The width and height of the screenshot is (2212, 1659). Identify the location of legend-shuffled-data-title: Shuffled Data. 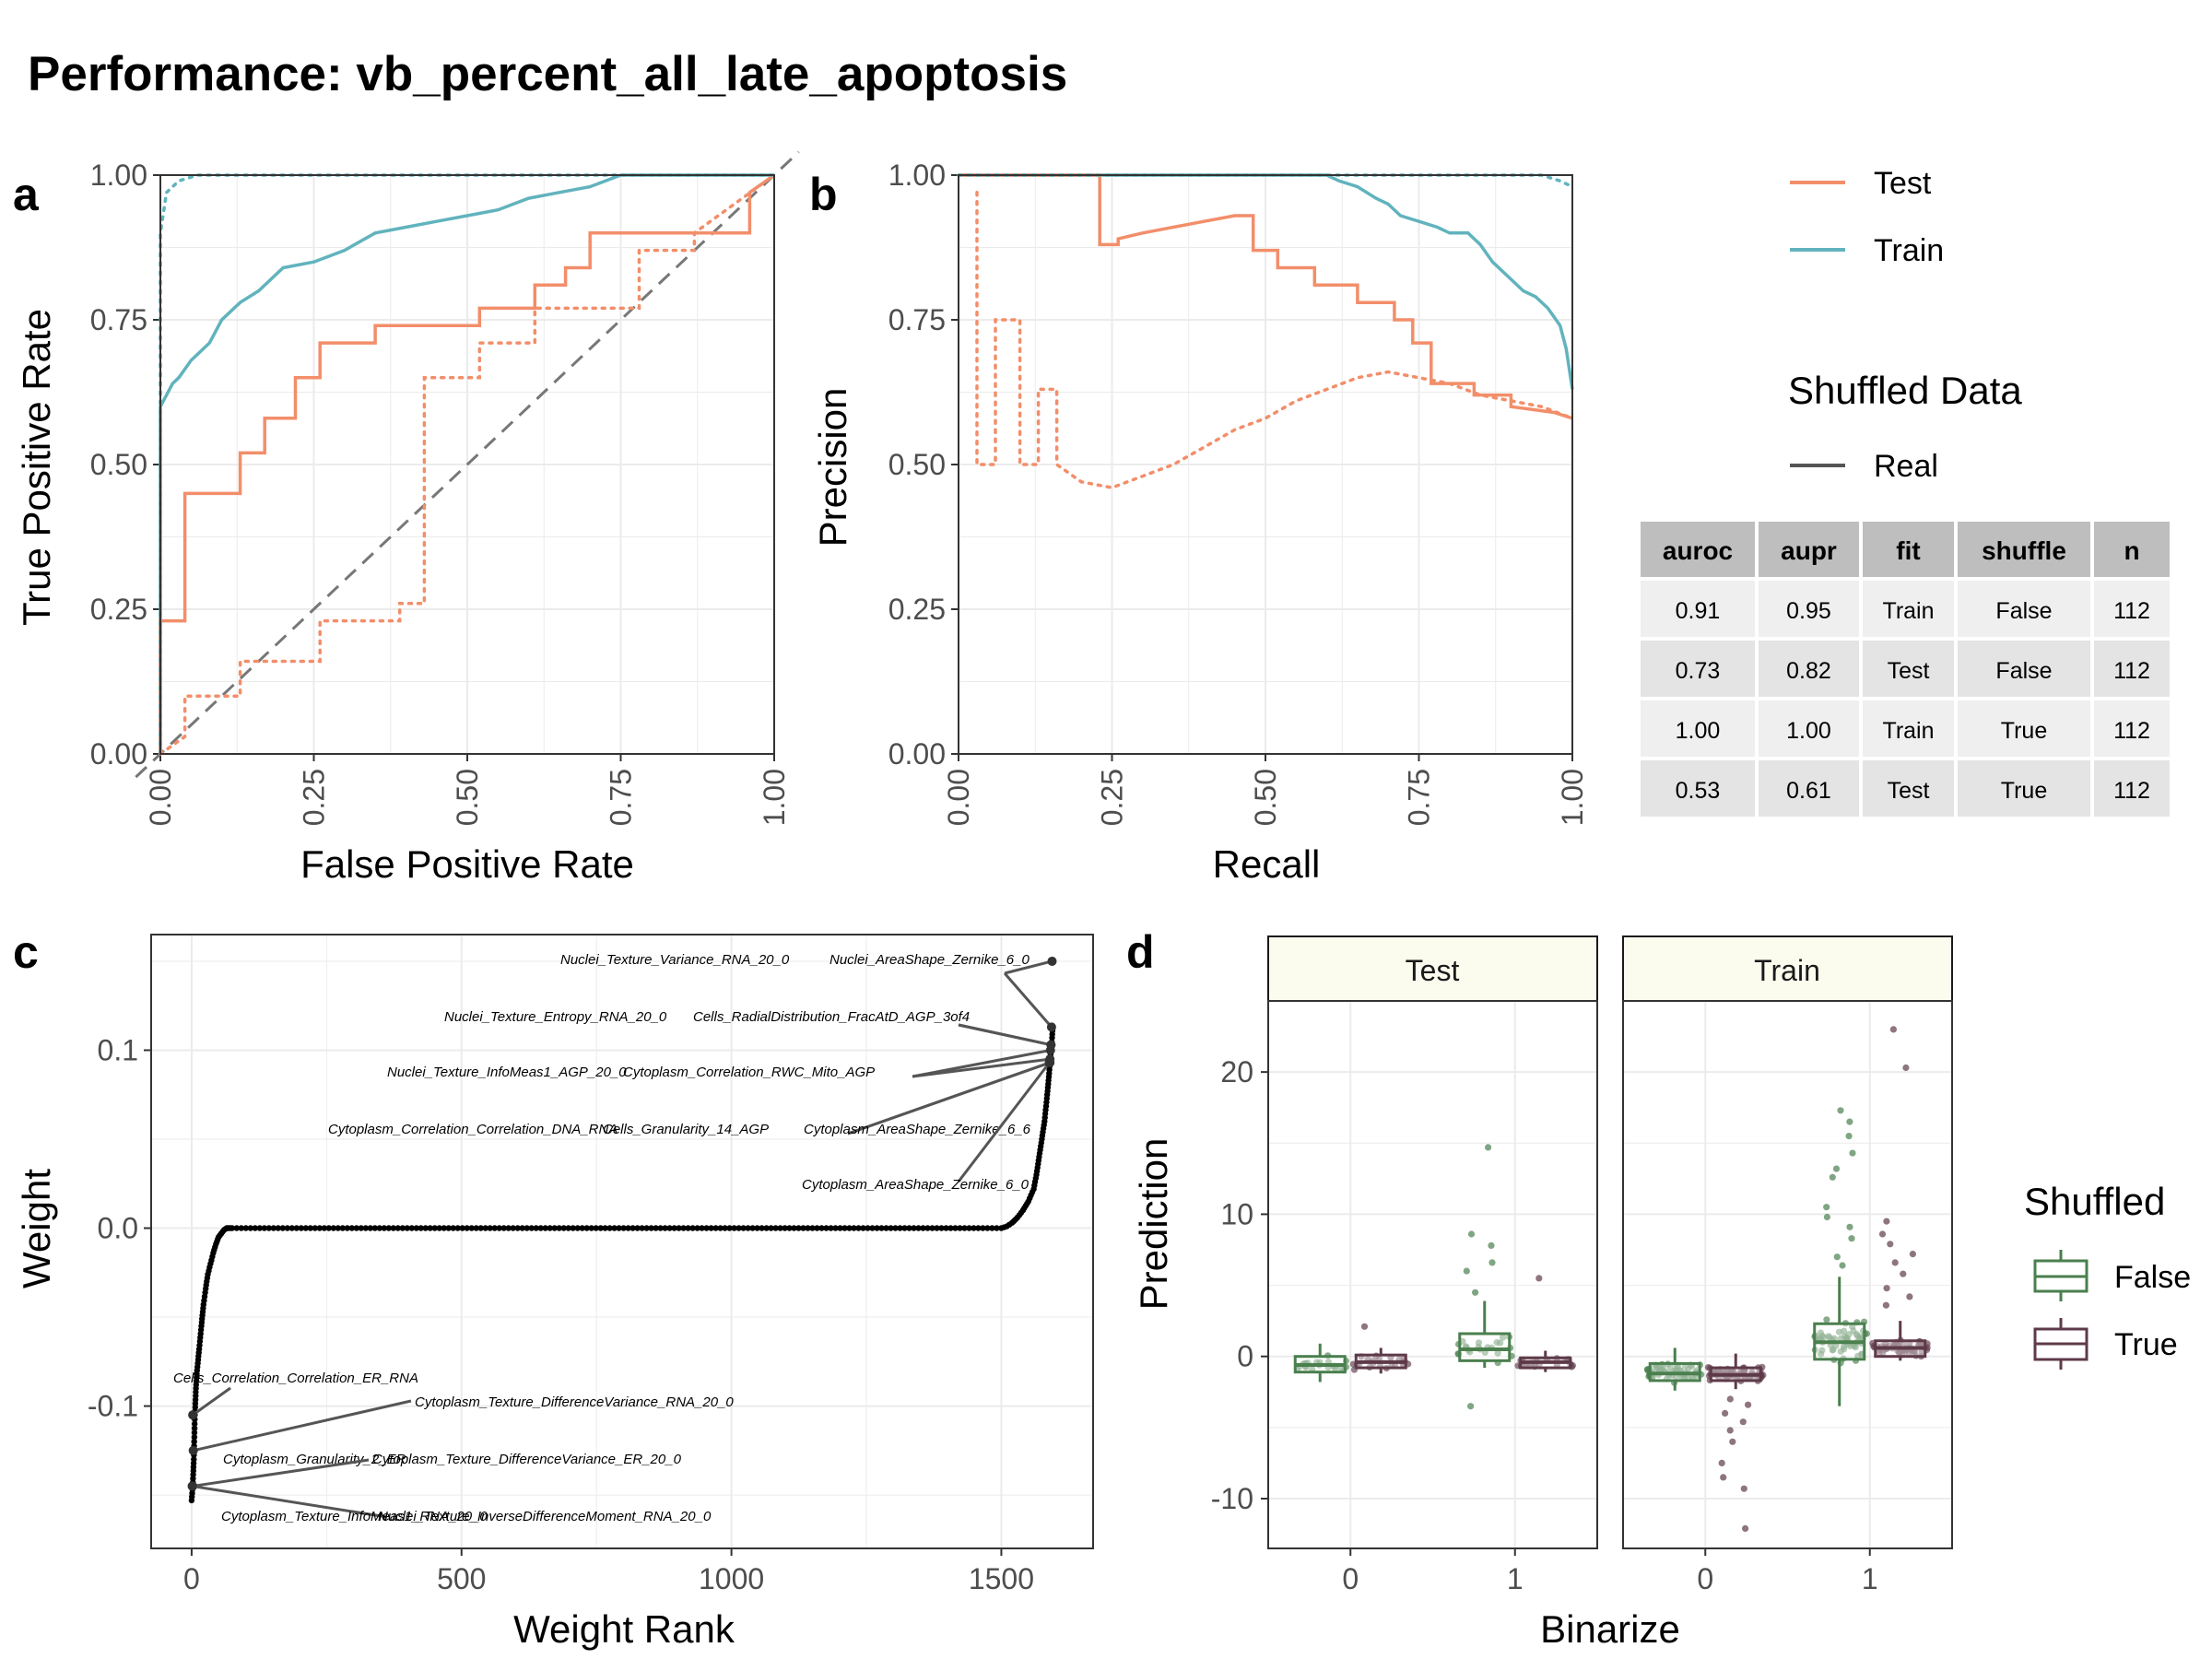
(1905, 390).